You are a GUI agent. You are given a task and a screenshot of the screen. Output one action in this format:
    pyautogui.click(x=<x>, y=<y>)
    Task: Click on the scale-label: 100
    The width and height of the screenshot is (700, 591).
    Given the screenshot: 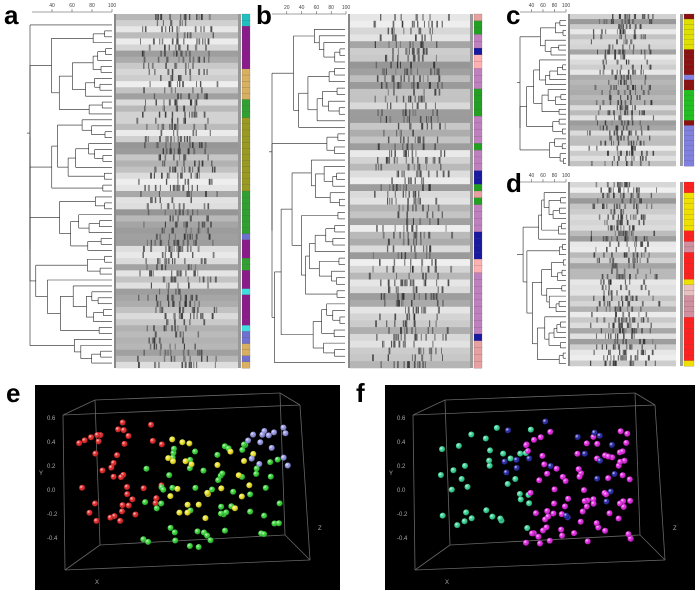 What is the action you would take?
    pyautogui.click(x=566, y=176)
    